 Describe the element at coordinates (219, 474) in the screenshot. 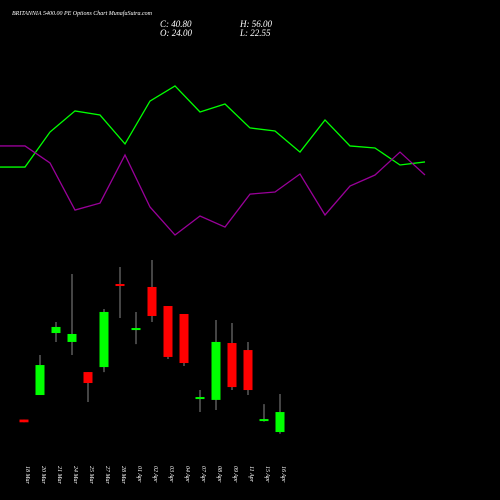

I see `x-tick-label: 08 Apr` at that location.